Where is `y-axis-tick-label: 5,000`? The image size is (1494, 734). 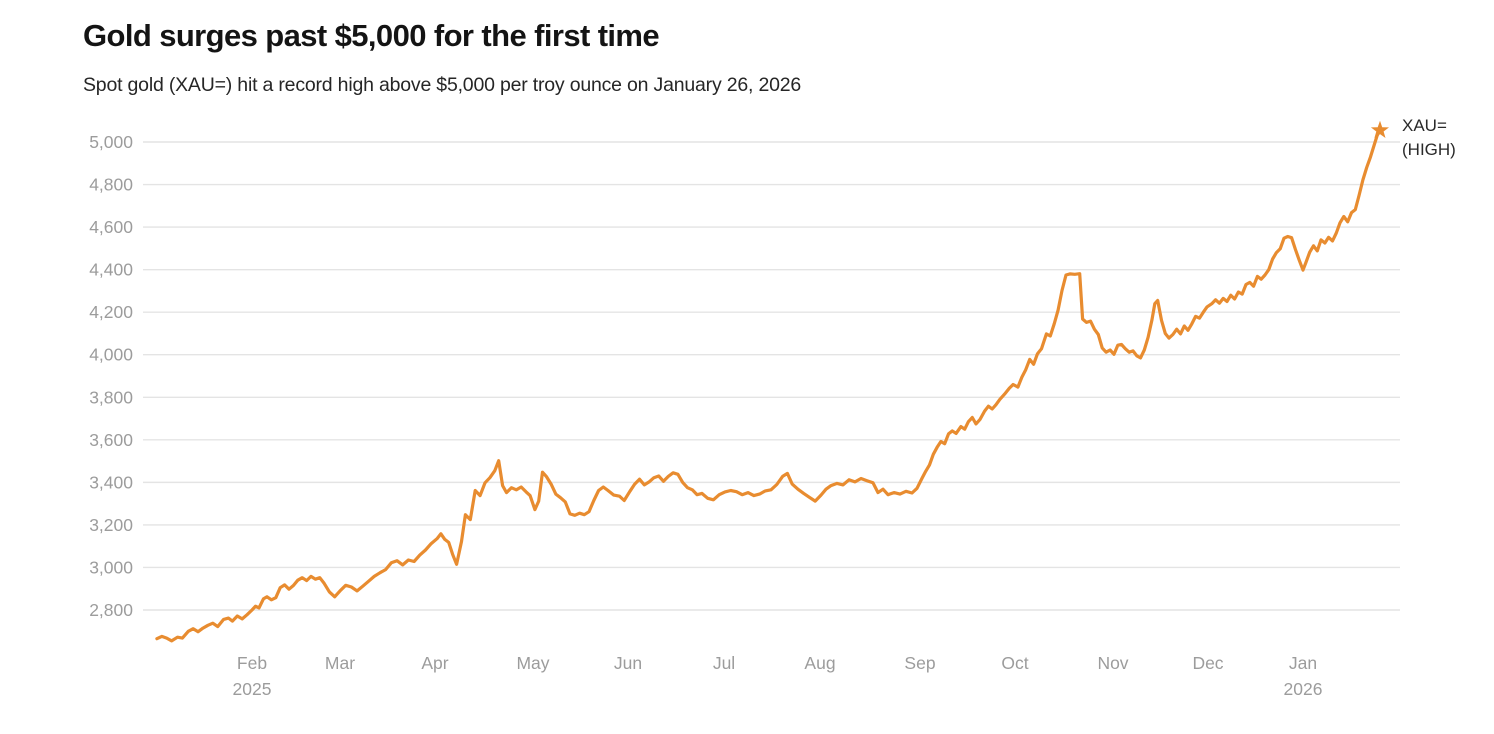
y-axis-tick-label: 5,000 is located at coordinates (111, 142).